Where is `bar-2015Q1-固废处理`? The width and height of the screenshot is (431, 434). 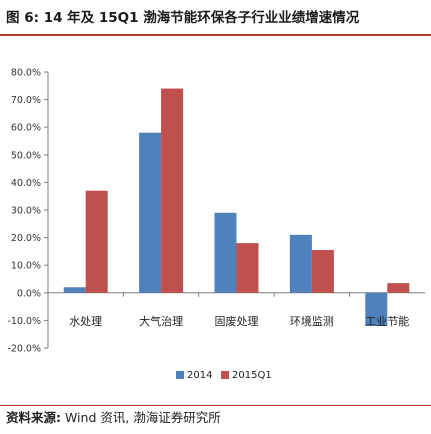 bar-2015Q1-固废处理 is located at coordinates (247, 268).